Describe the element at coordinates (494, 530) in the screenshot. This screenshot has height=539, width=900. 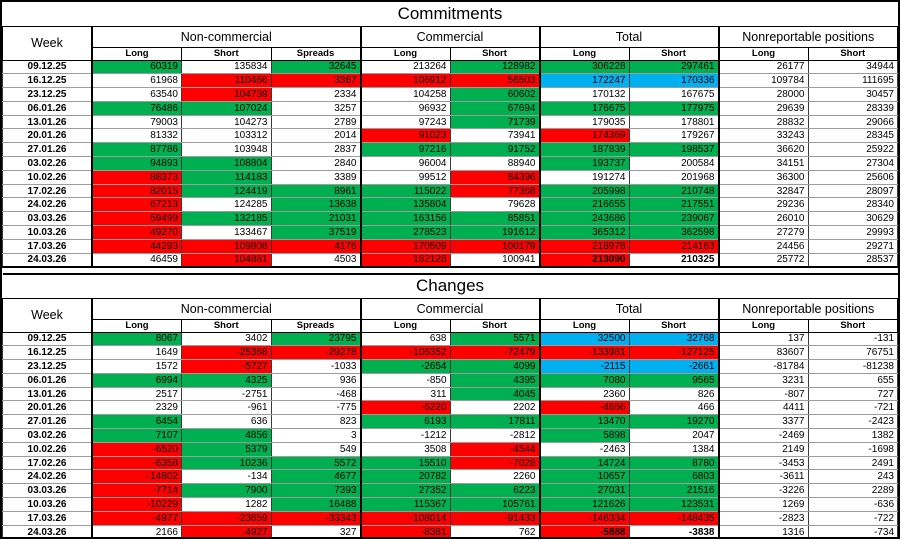
I see `value-cell: 762` at that location.